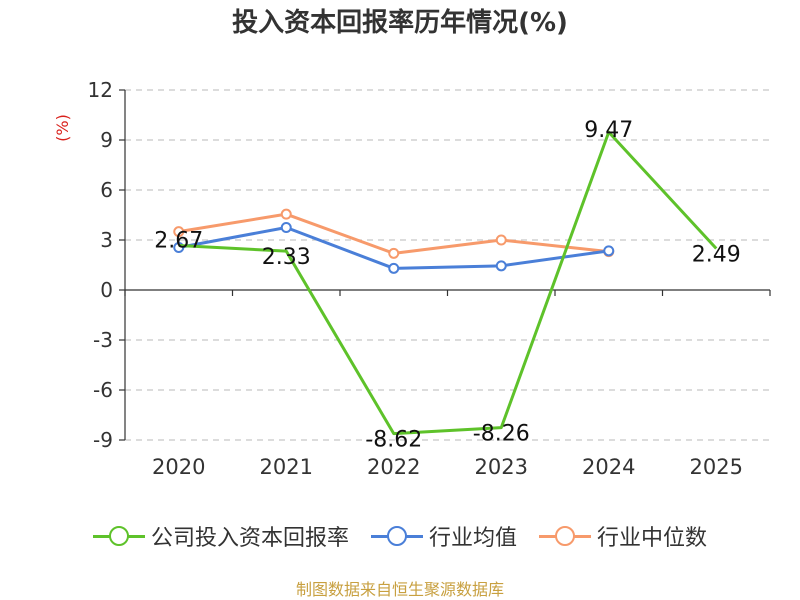  Describe the element at coordinates (103, 390) in the screenshot. I see `y-tick-label: -6` at that location.